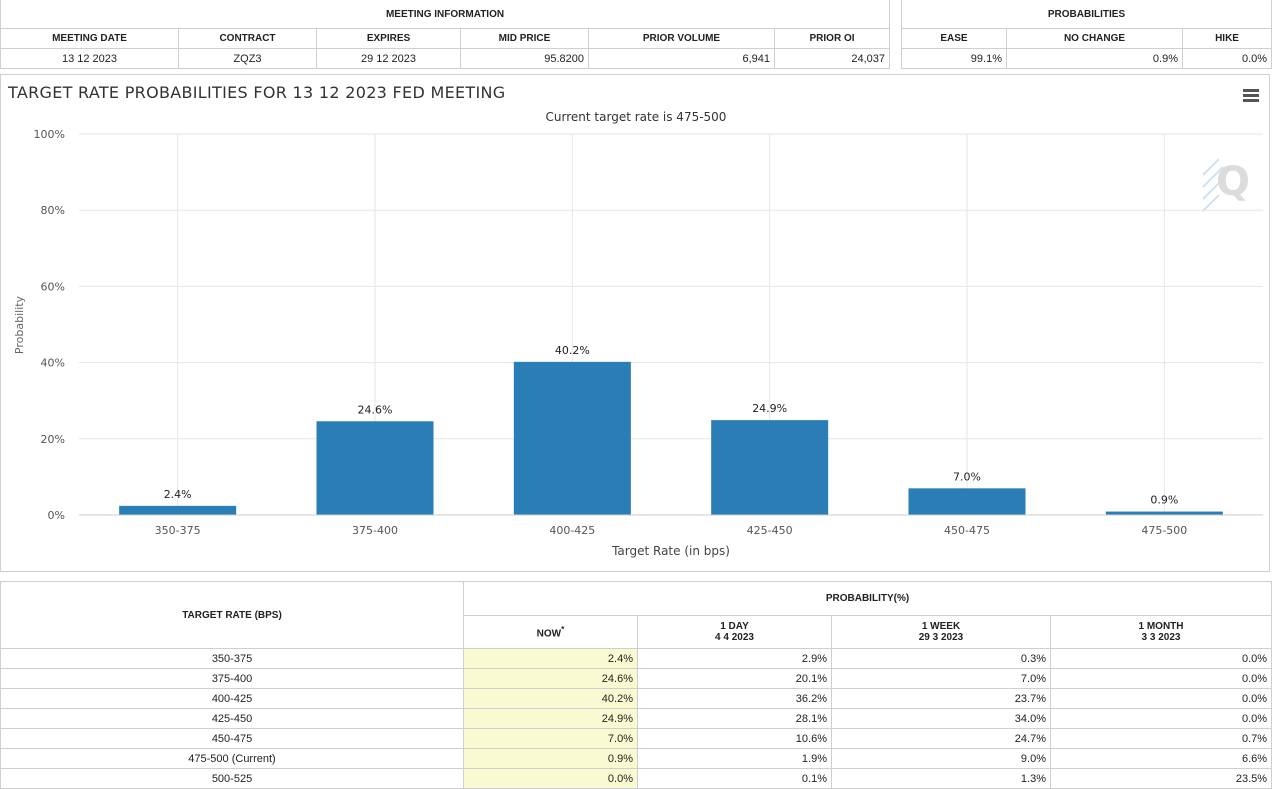  I want to click on y-axis-title: Probability, so click(19, 324).